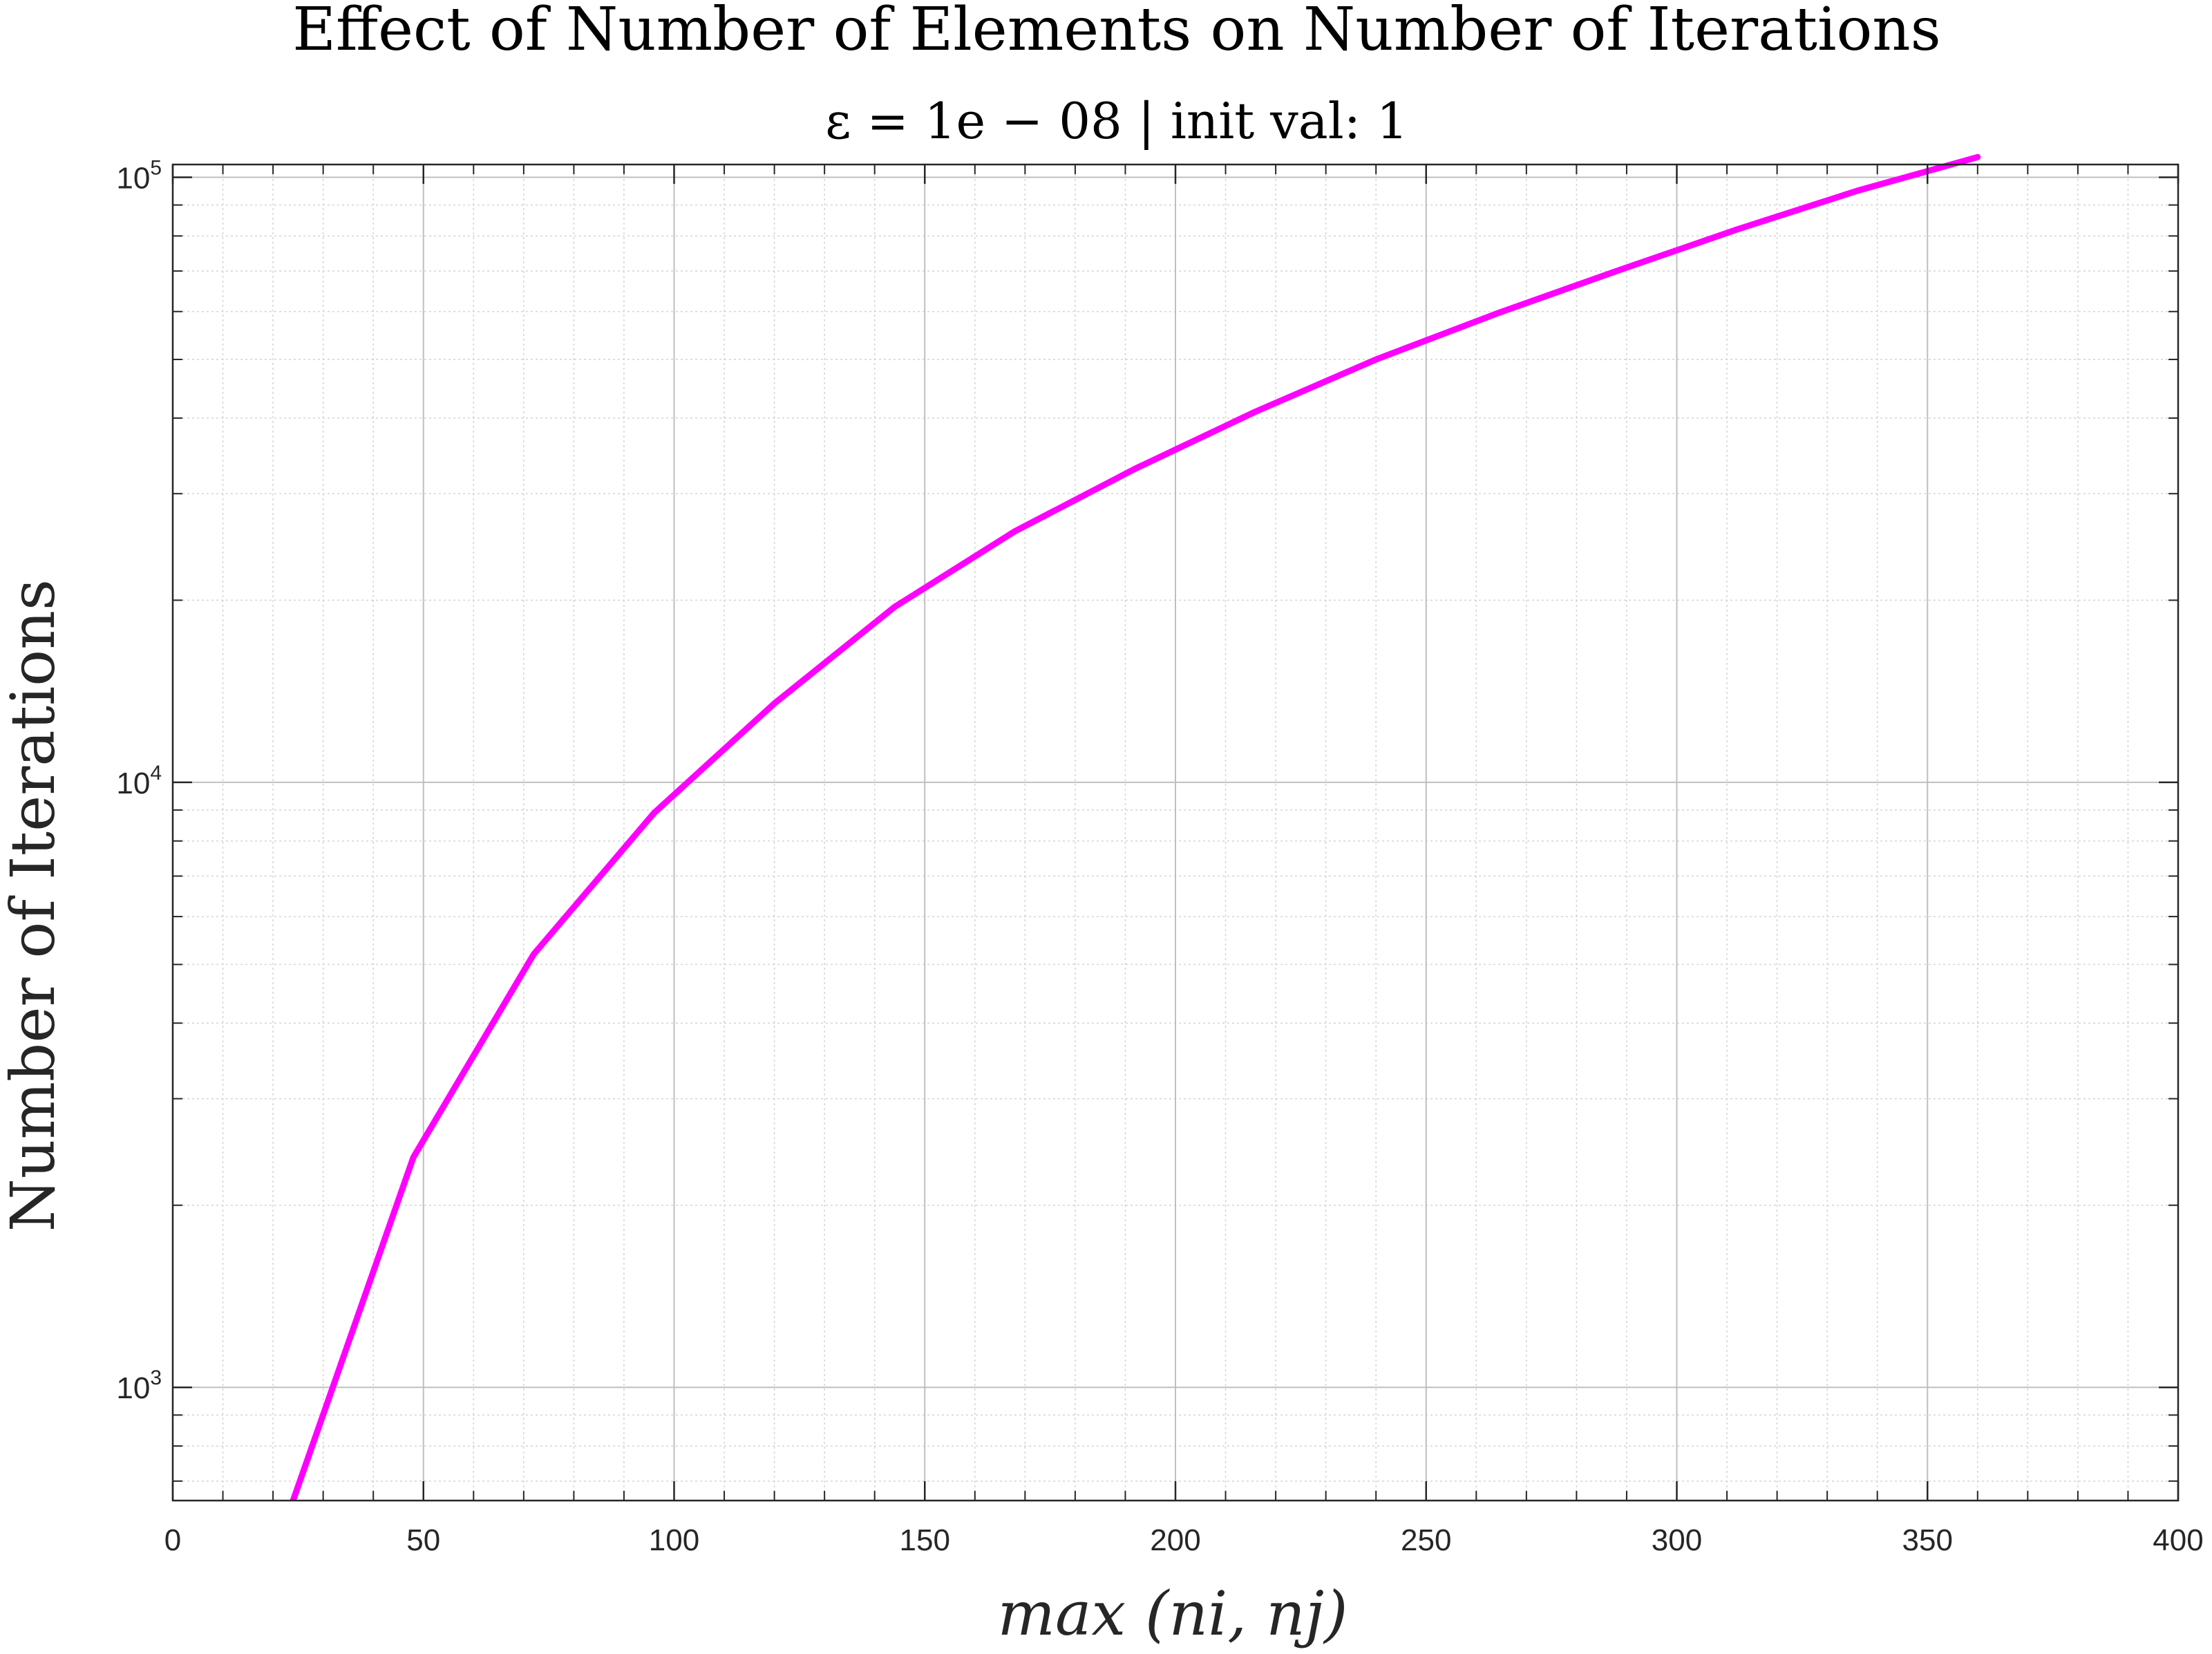 The width and height of the screenshot is (2212, 1654). Describe the element at coordinates (925, 1540) in the screenshot. I see `x-tick-label: 150` at that location.